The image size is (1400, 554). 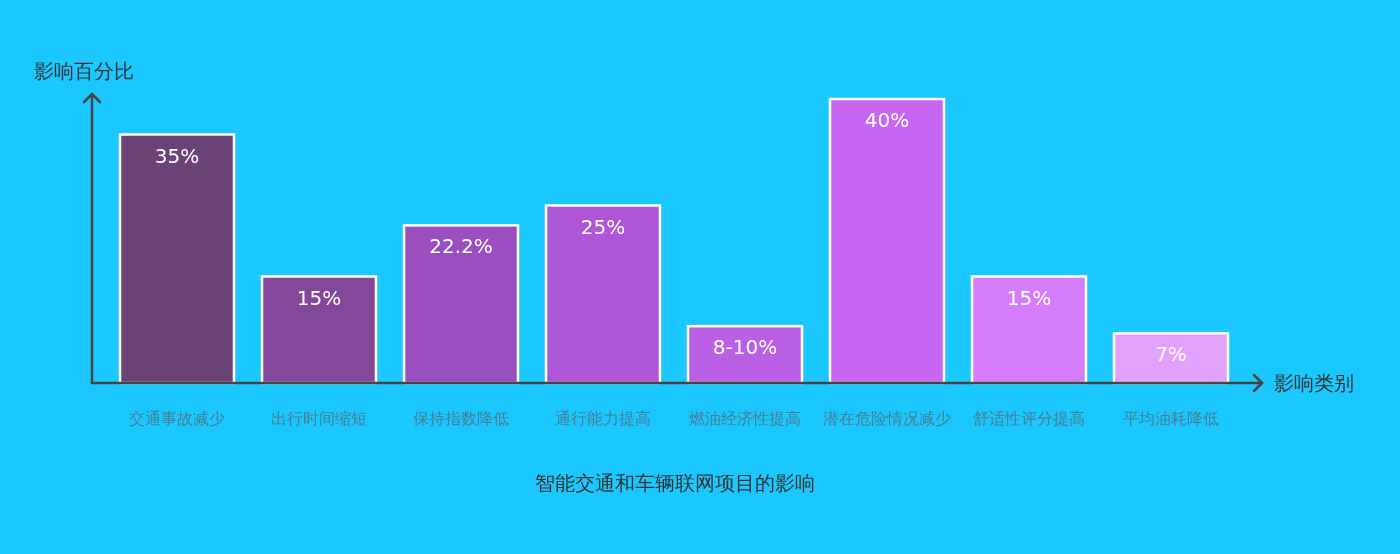 I want to click on data-label: 8-10%, so click(x=745, y=347).